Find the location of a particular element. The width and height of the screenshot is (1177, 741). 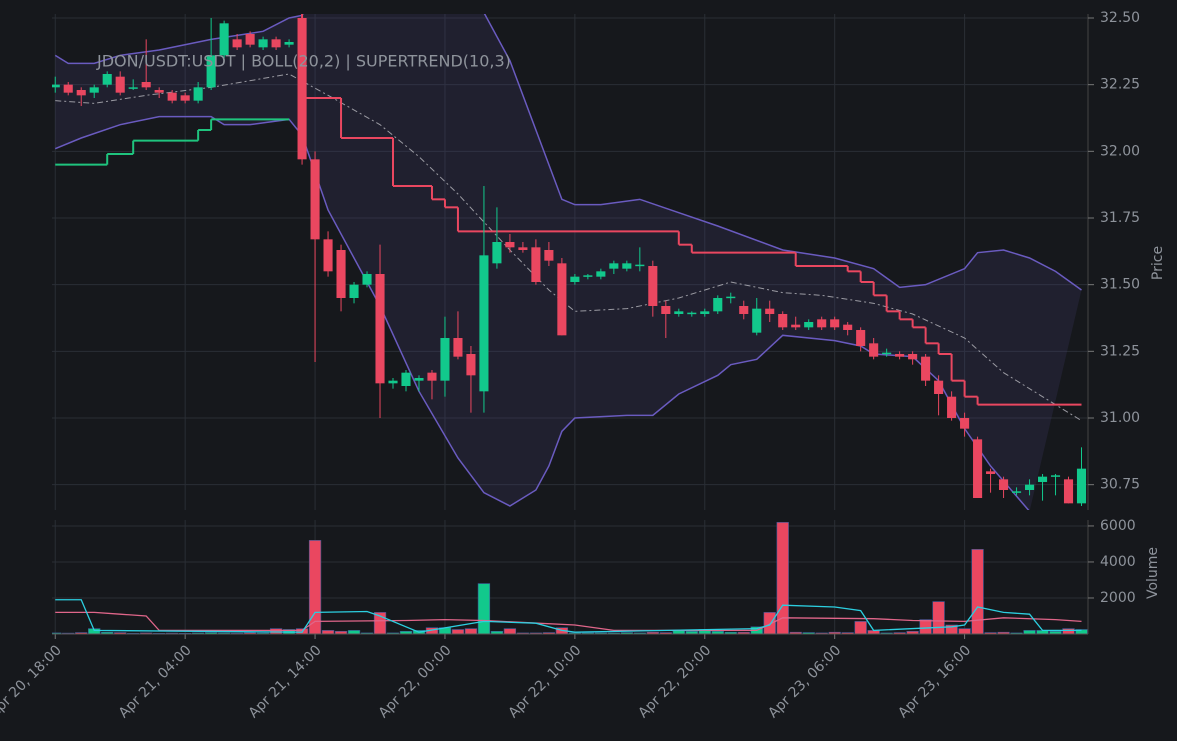

y-tick-label: 32.00 is located at coordinates (1120, 151).